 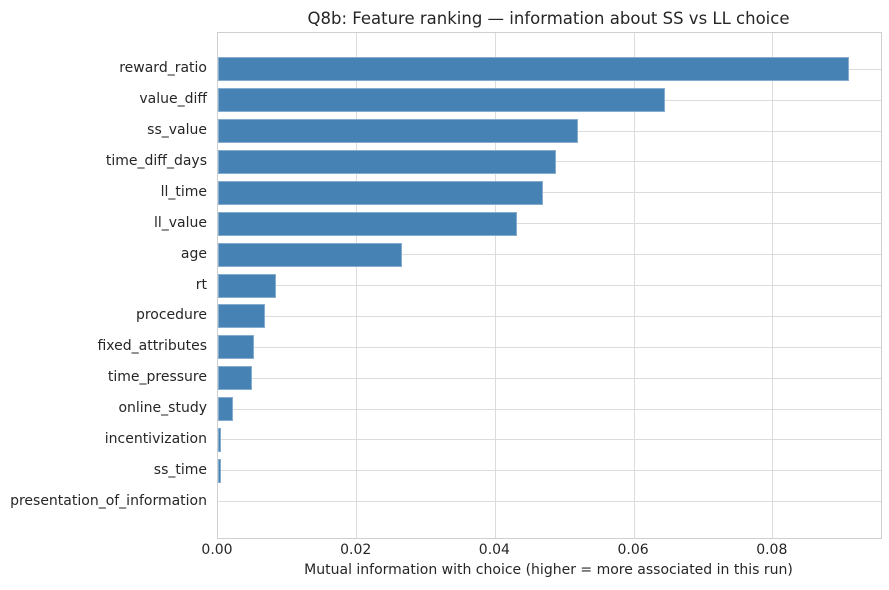 I want to click on y-tick-label: procedure, so click(x=171, y=315).